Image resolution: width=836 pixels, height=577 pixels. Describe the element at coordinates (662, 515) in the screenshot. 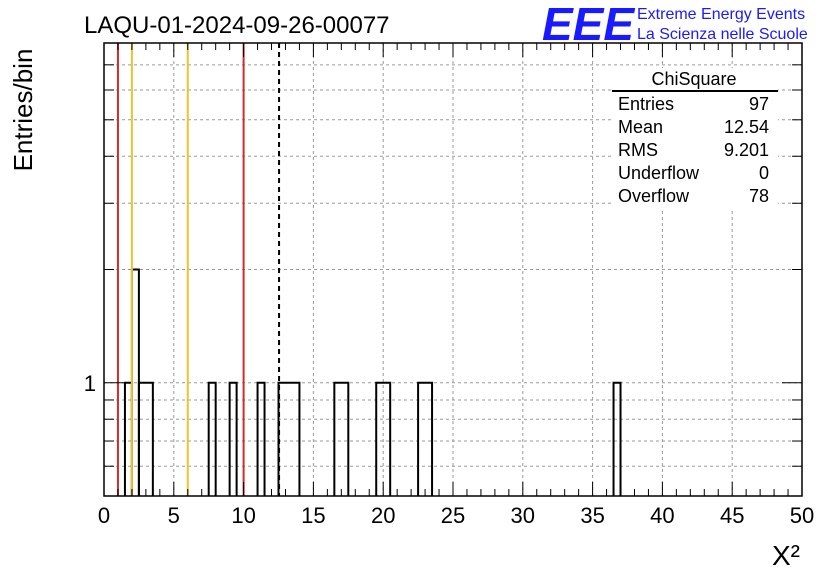

I see `x-tick-label: 40` at that location.